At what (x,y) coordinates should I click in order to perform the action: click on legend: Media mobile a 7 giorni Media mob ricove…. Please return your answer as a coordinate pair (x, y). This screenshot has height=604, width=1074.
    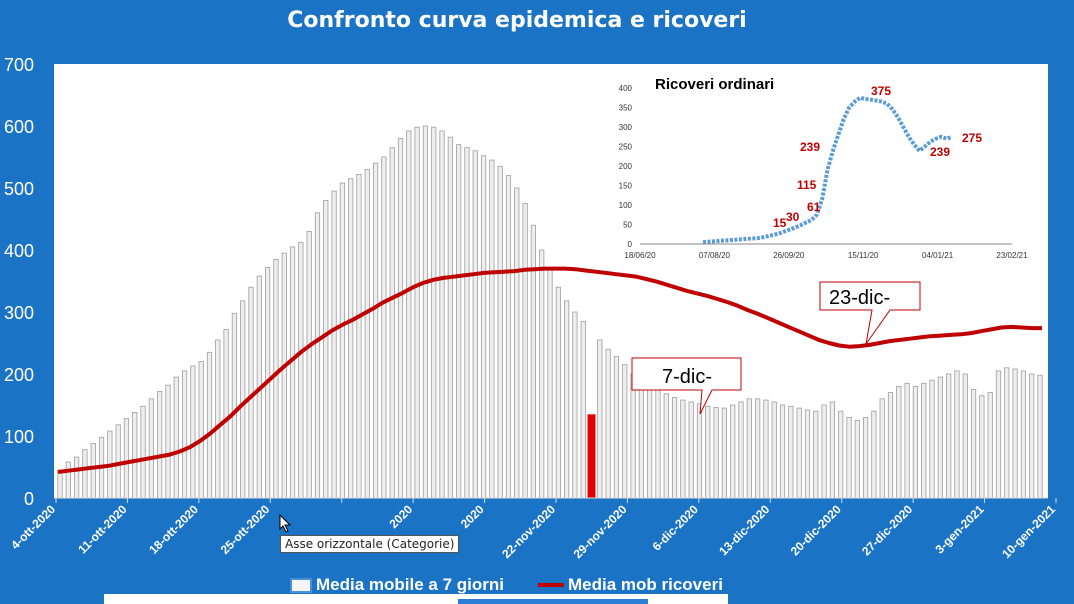
    Looking at the image, I should click on (523, 585).